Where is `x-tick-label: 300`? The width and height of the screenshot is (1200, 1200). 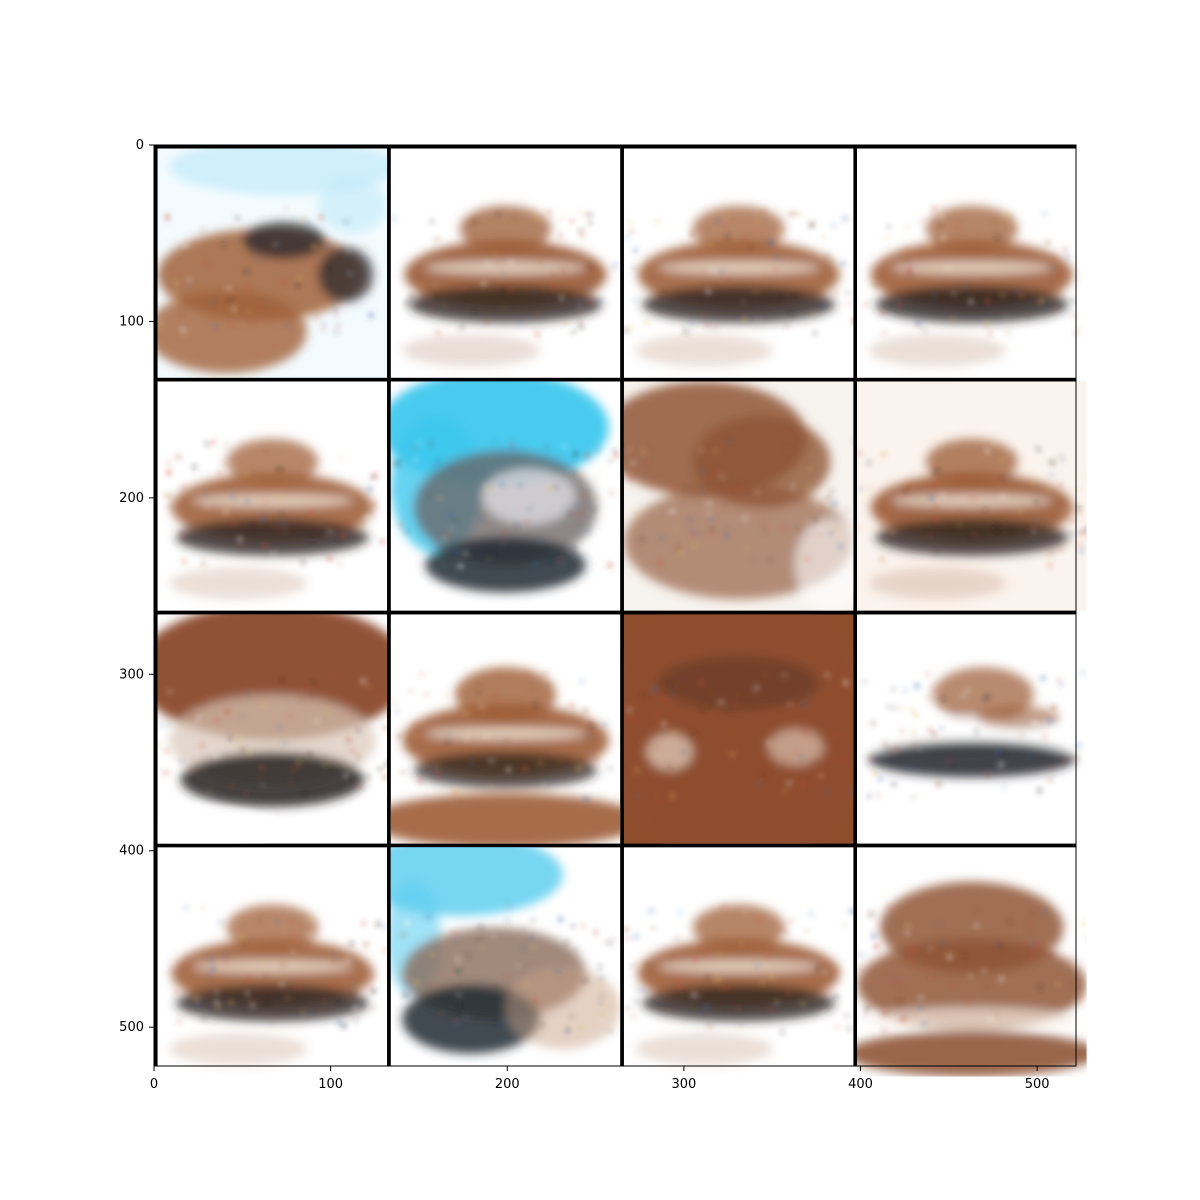 x-tick-label: 300 is located at coordinates (683, 1084).